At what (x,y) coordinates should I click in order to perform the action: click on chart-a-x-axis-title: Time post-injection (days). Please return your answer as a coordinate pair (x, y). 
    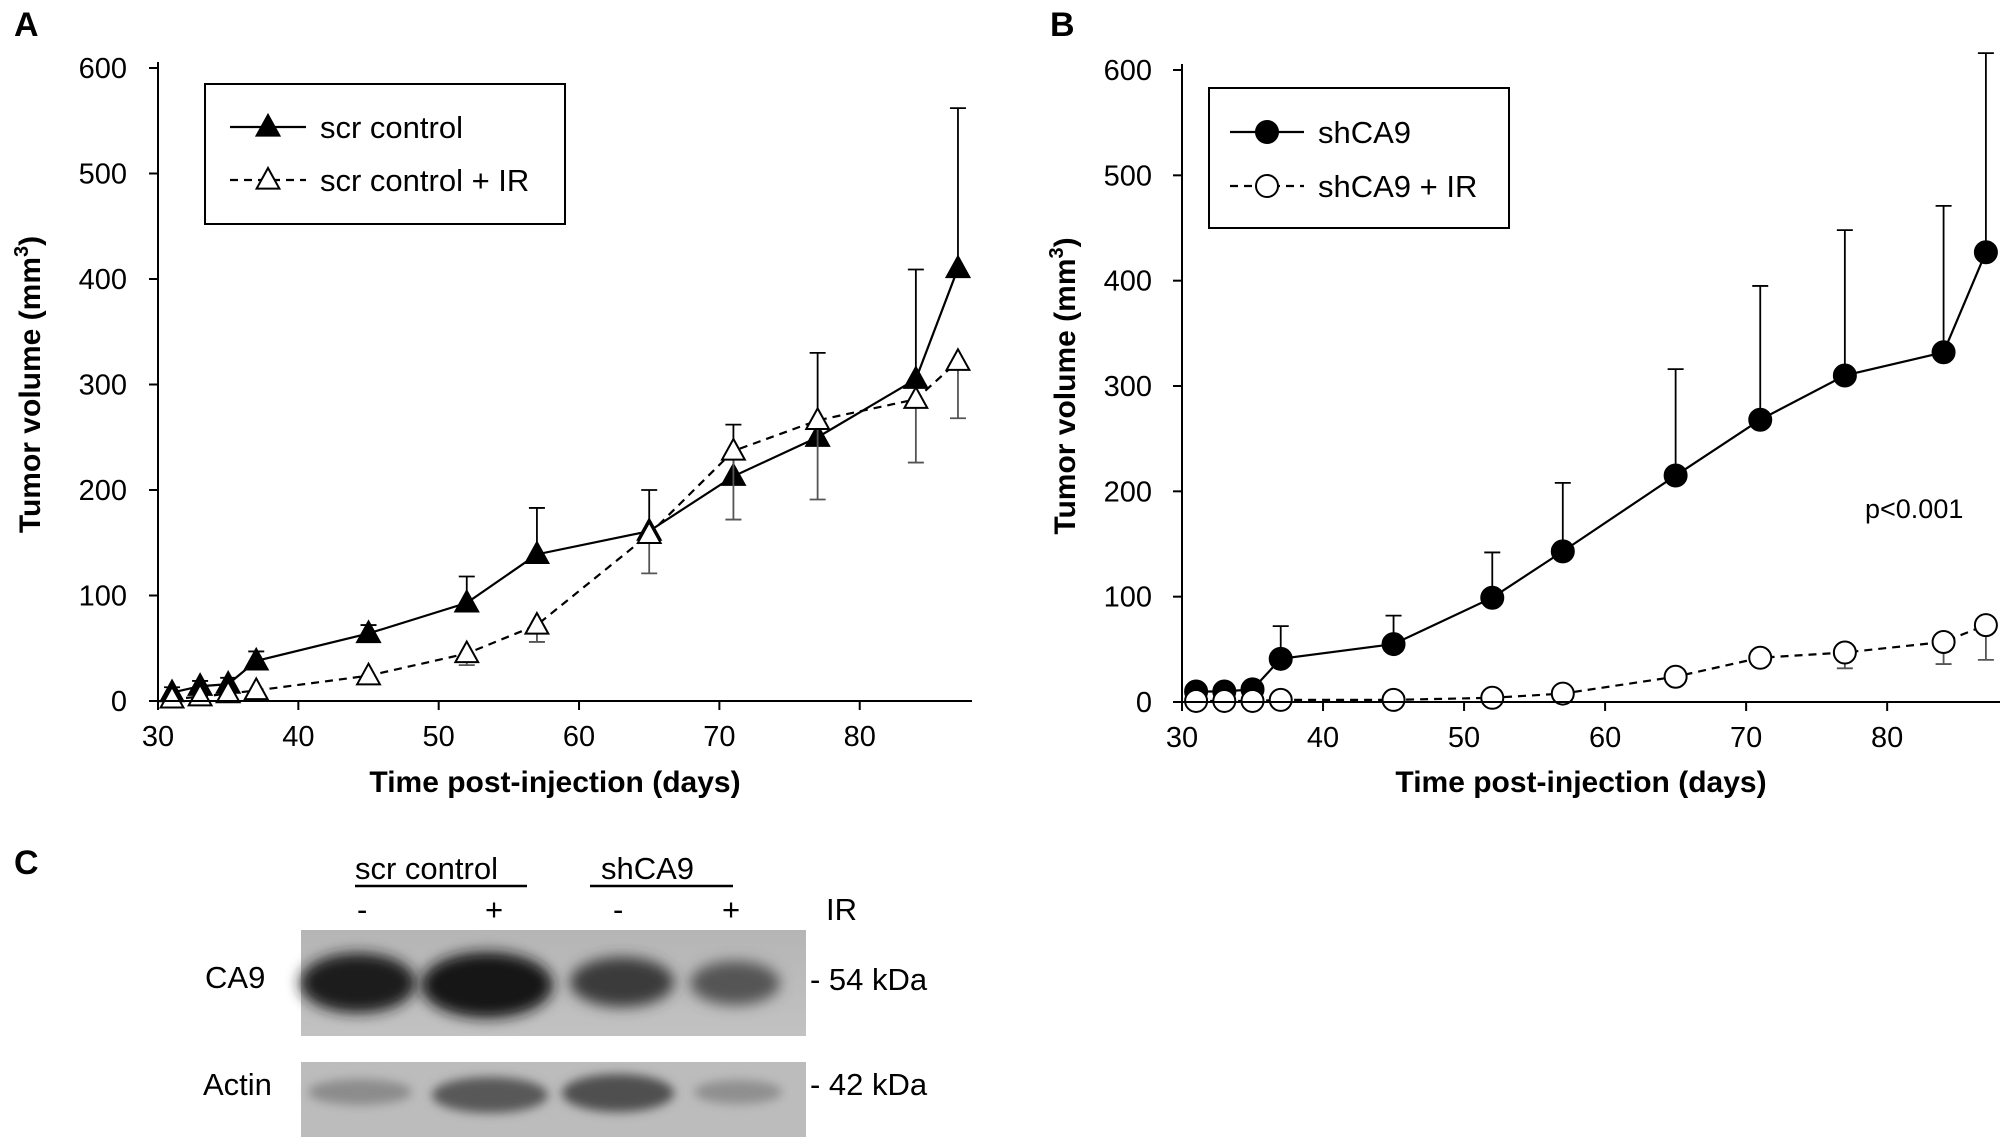
    Looking at the image, I should click on (554, 782).